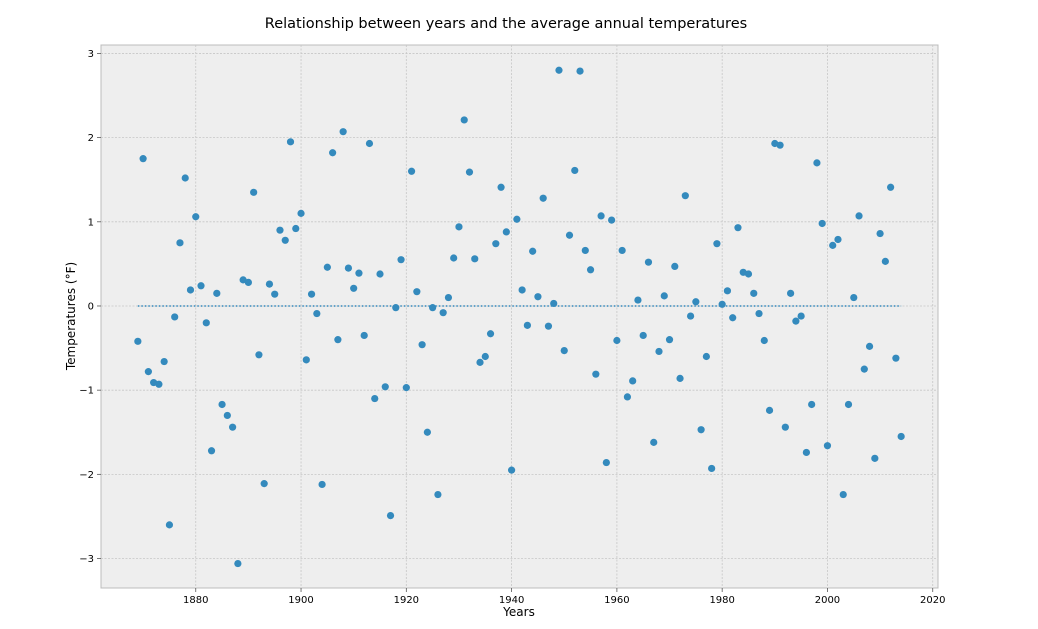 This screenshot has width=1038, height=629. What do you see at coordinates (86, 475) in the screenshot?
I see `y-tick-label: −2` at bounding box center [86, 475].